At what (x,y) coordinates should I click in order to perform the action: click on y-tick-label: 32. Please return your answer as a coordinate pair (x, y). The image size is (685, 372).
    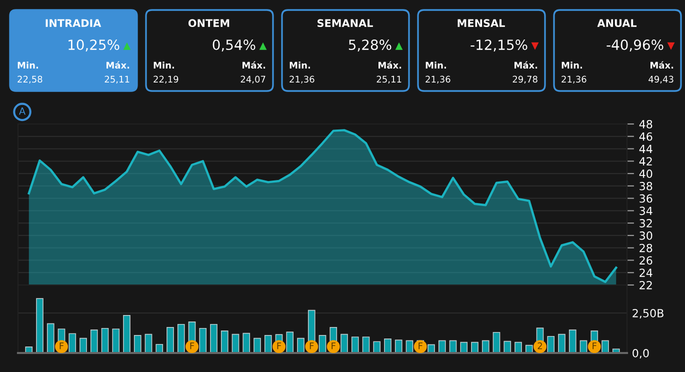
    Looking at the image, I should click on (646, 223).